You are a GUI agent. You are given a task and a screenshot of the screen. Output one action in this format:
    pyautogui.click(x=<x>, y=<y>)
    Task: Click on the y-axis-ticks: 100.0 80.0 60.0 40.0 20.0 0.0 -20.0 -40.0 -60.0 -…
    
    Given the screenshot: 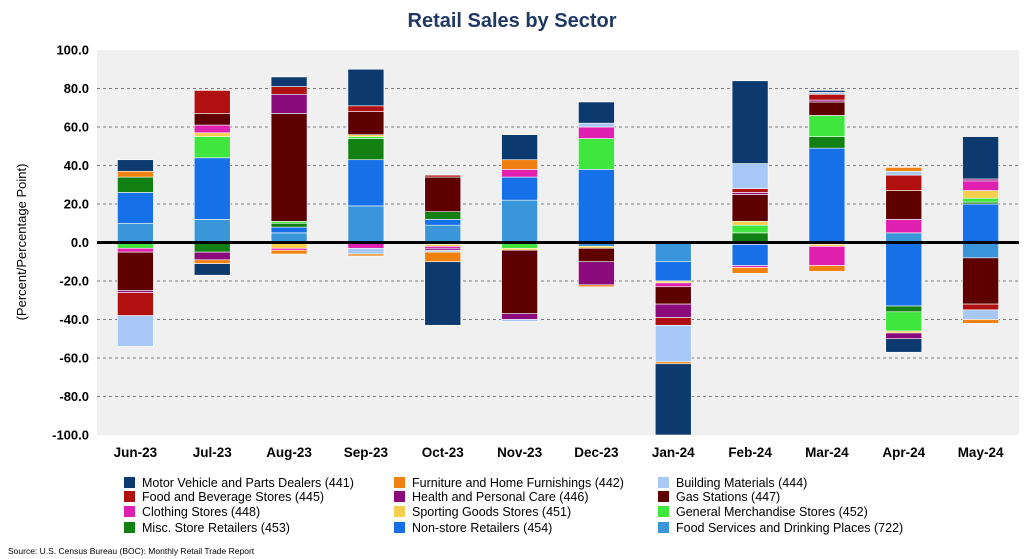 What is the action you would take?
    pyautogui.click(x=70, y=243)
    